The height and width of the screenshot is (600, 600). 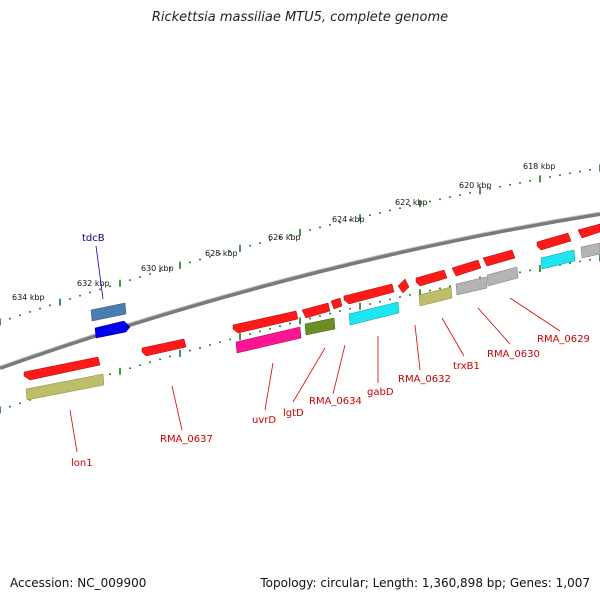 I want to click on gene-label-trxB1: trxB1, so click(x=466, y=366).